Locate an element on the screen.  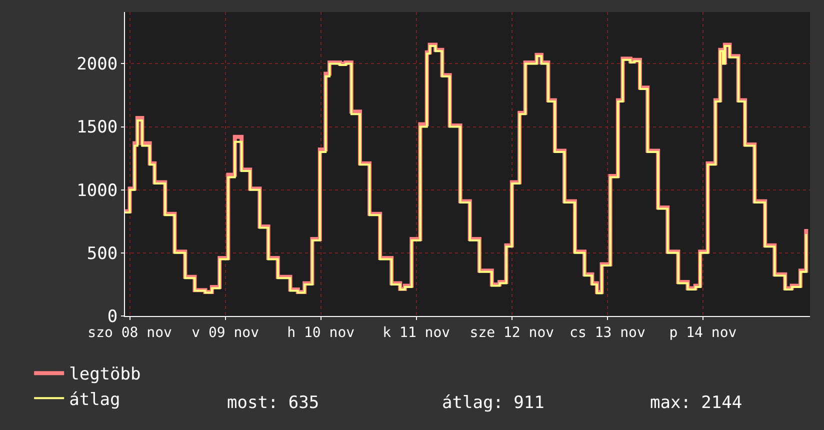
x-tick-label: v 09 nov is located at coordinates (226, 332).